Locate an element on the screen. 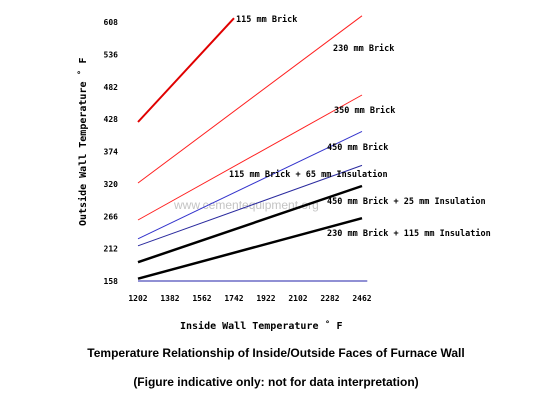 Image resolution: width=552 pixels, height=400 pixels. y-tick-label: 482 is located at coordinates (111, 87).